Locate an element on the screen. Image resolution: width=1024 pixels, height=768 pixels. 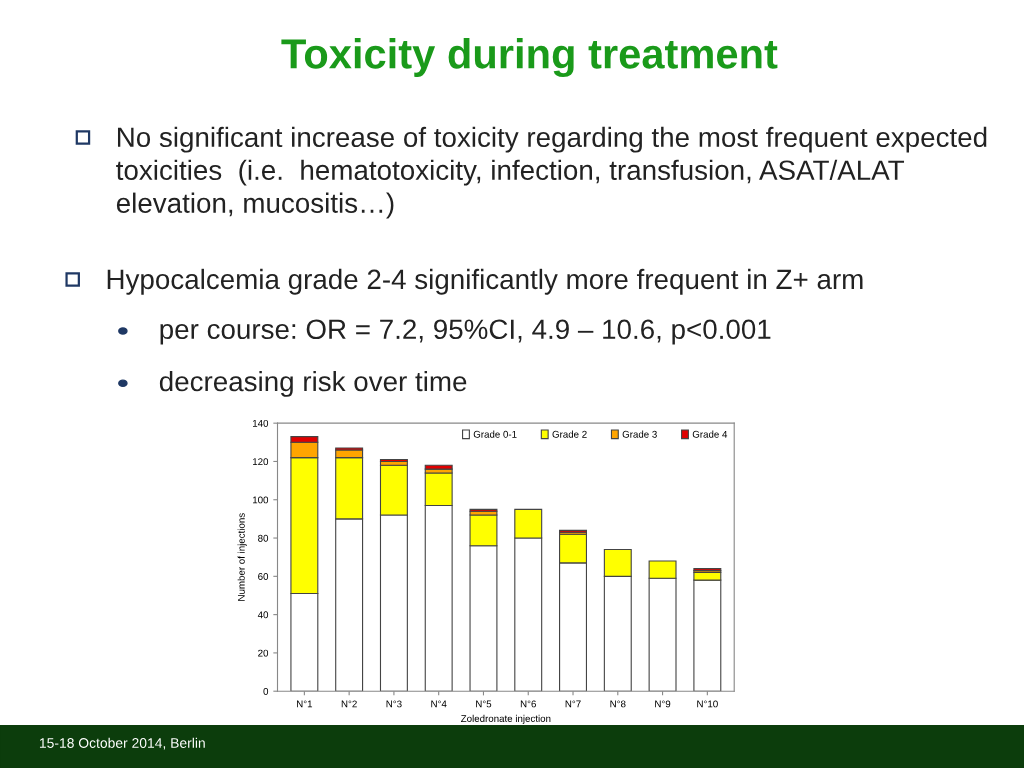
y-tick-label: 0 is located at coordinates (266, 691).